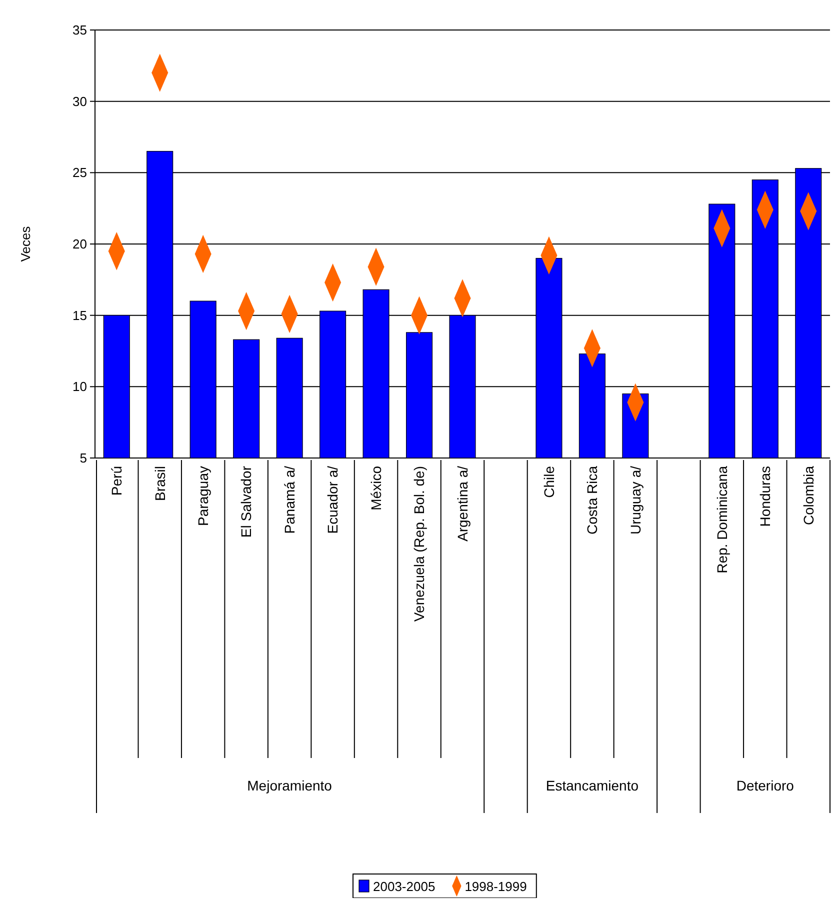 This screenshot has height=905, width=840. What do you see at coordinates (495, 886) in the screenshot?
I see `legend-label: 1998-1999` at bounding box center [495, 886].